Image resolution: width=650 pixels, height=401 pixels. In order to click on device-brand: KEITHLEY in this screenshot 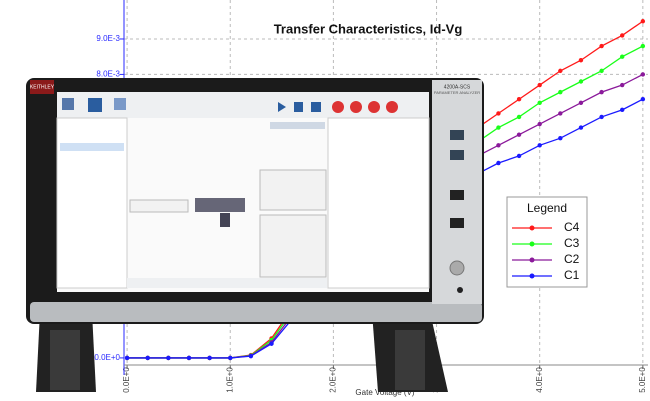, I will do `click(42, 87)`.